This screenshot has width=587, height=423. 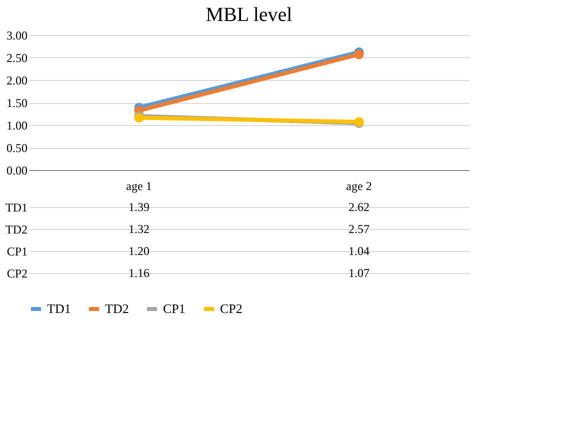 I want to click on text: CP2, so click(x=17, y=273).